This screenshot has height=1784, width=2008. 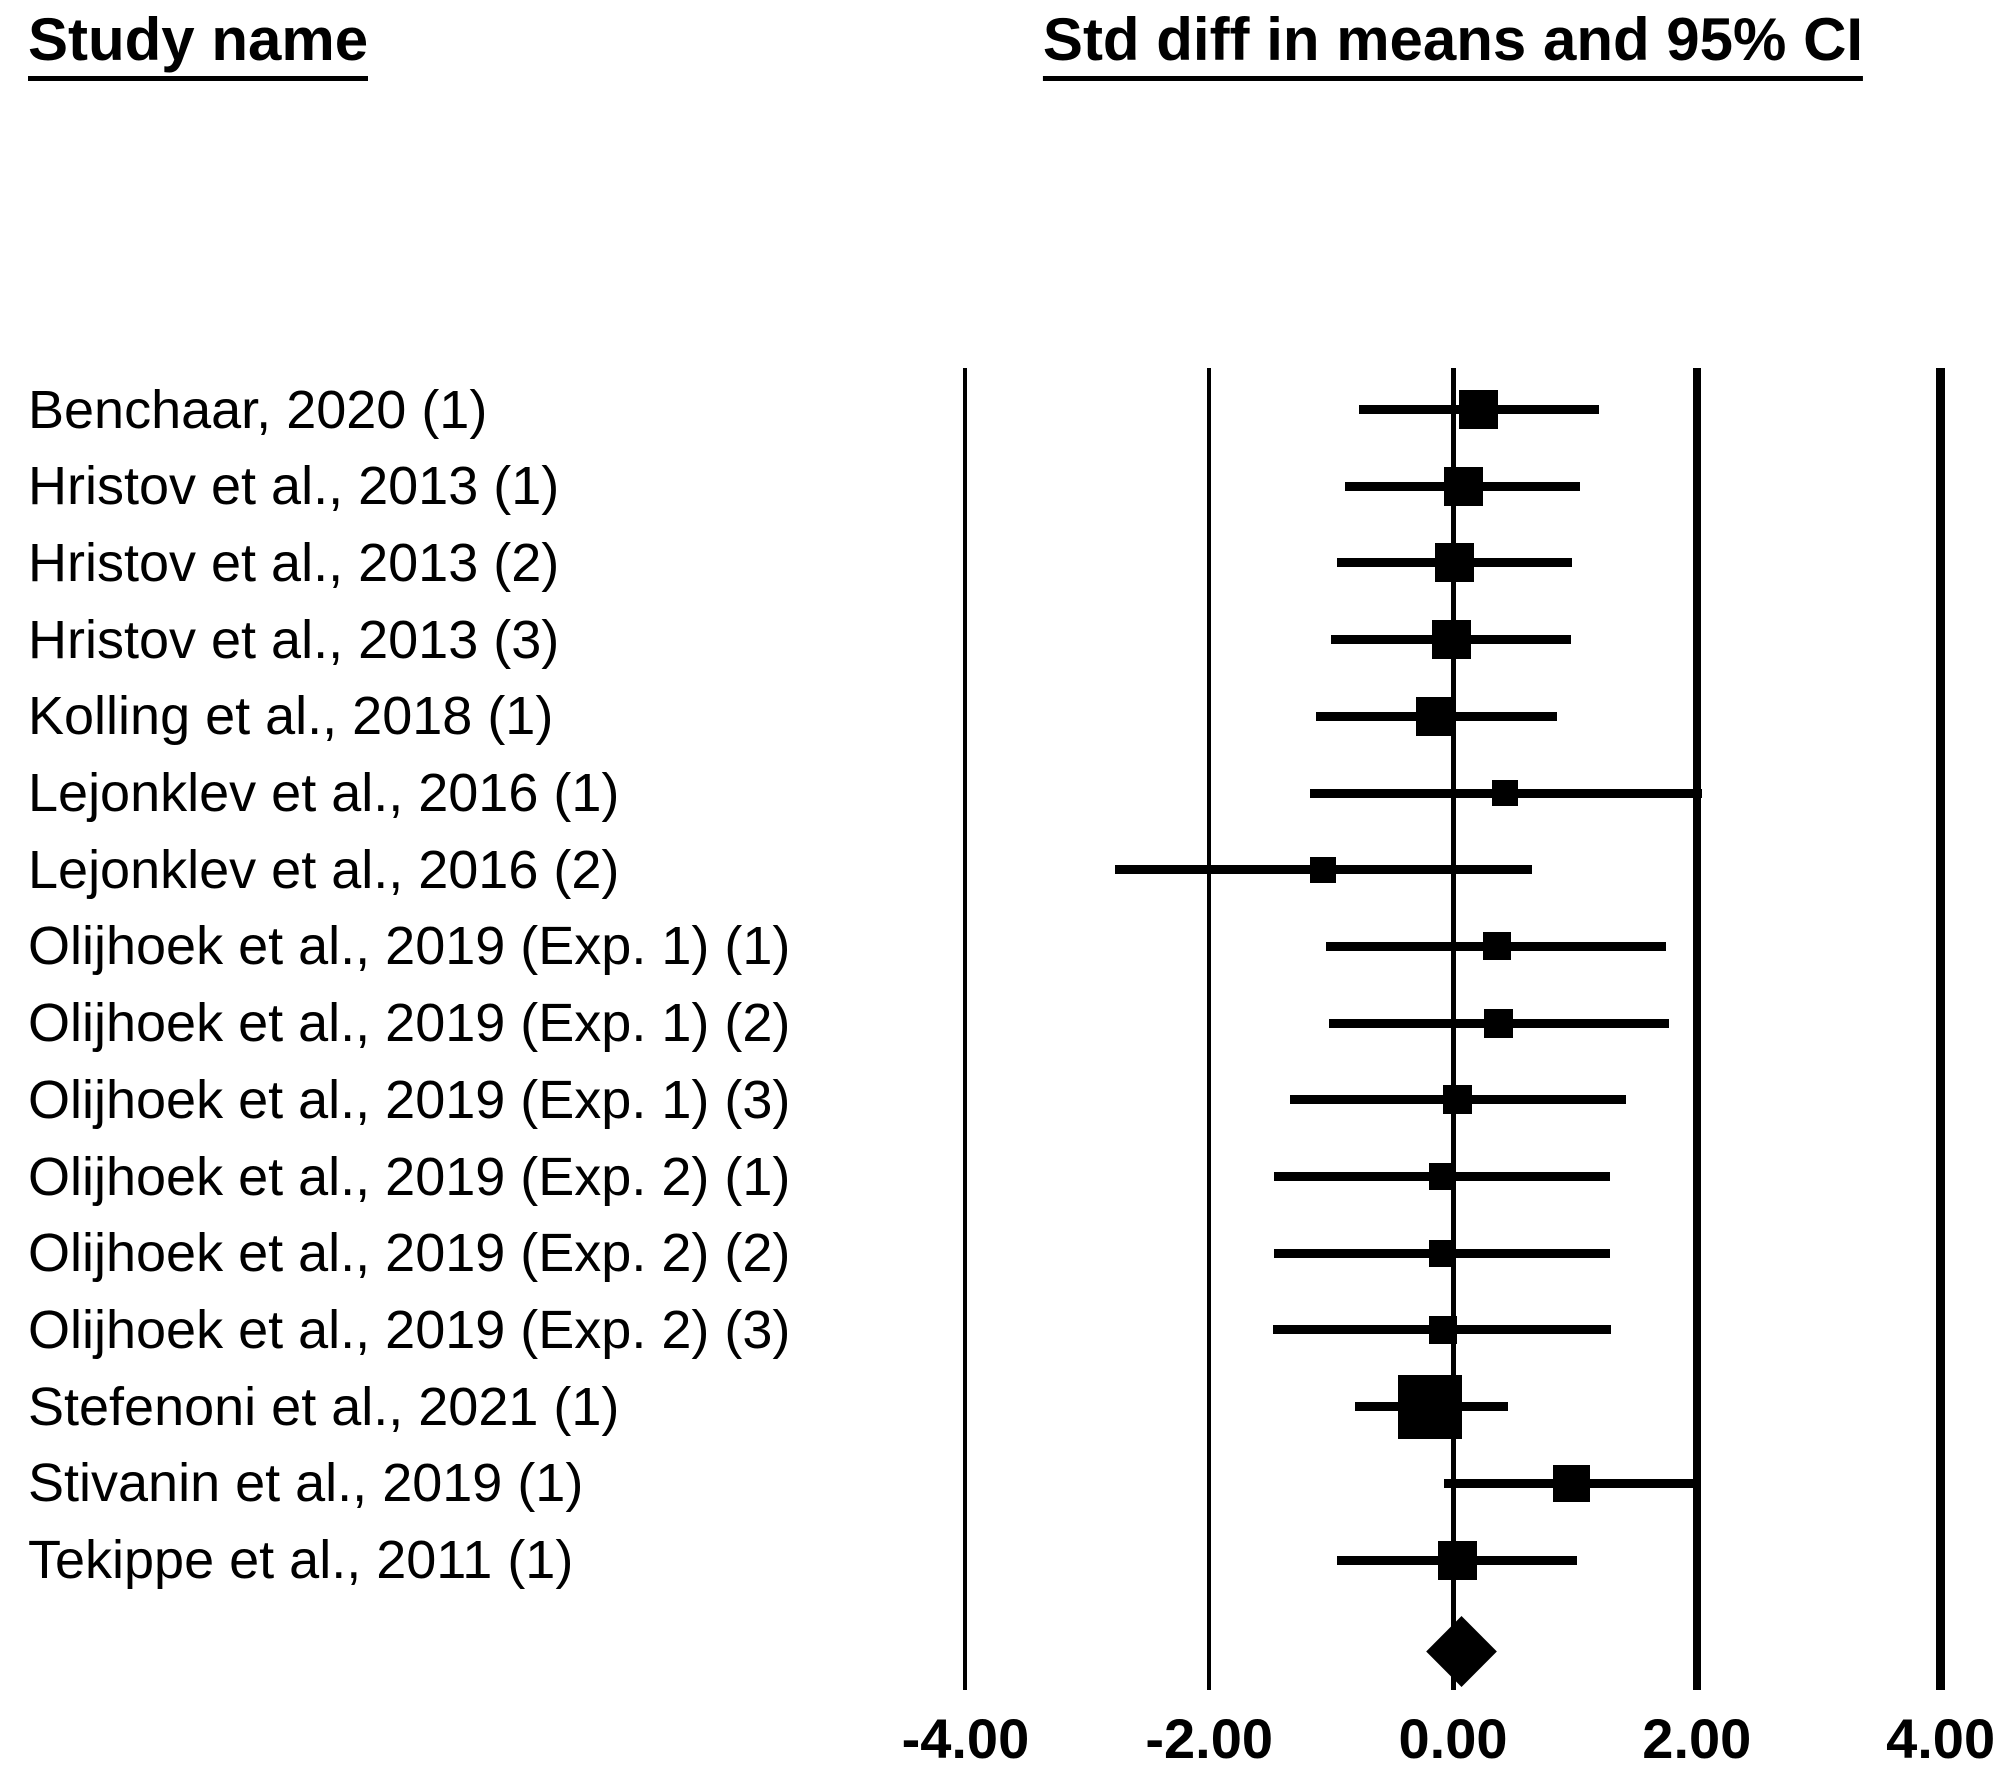 What do you see at coordinates (409, 1176) in the screenshot?
I see `study-label: Olijhoek et al., 2019 (Exp. 2) (1)` at bounding box center [409, 1176].